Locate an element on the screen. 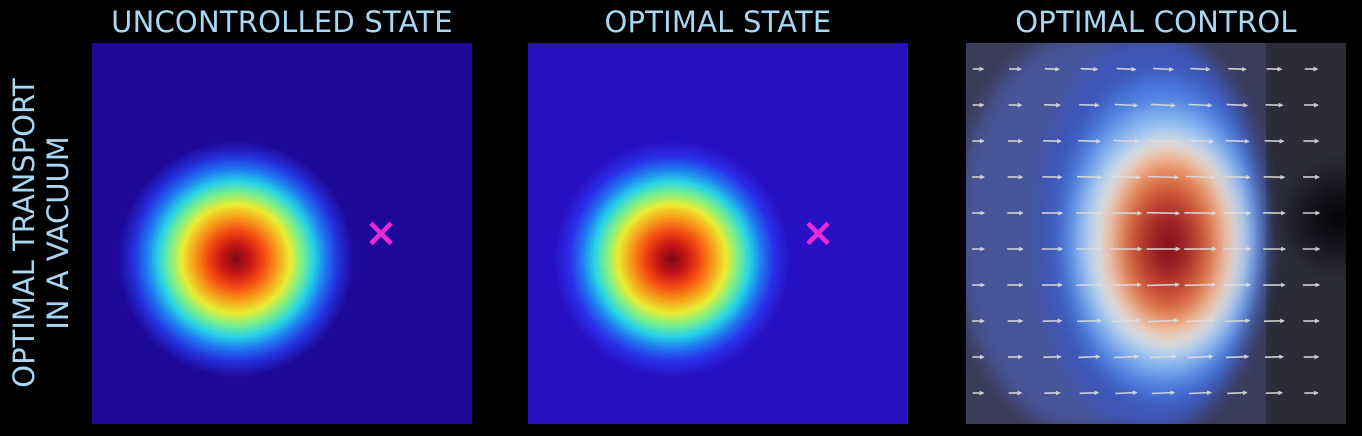 The height and width of the screenshot is (436, 1362). dark-region is located at coordinates (1301, 218).